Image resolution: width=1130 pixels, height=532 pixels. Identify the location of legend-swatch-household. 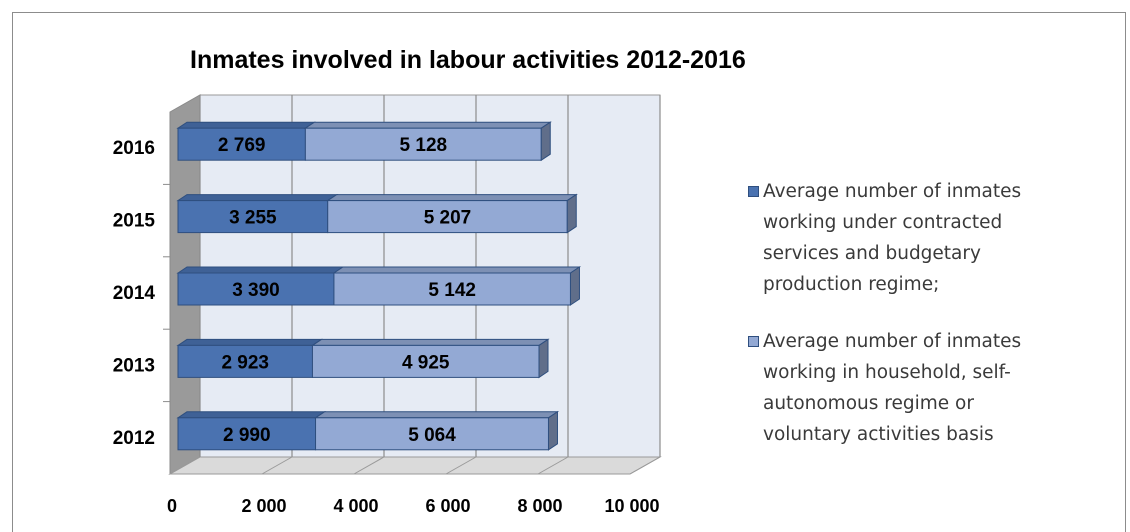
(753, 341).